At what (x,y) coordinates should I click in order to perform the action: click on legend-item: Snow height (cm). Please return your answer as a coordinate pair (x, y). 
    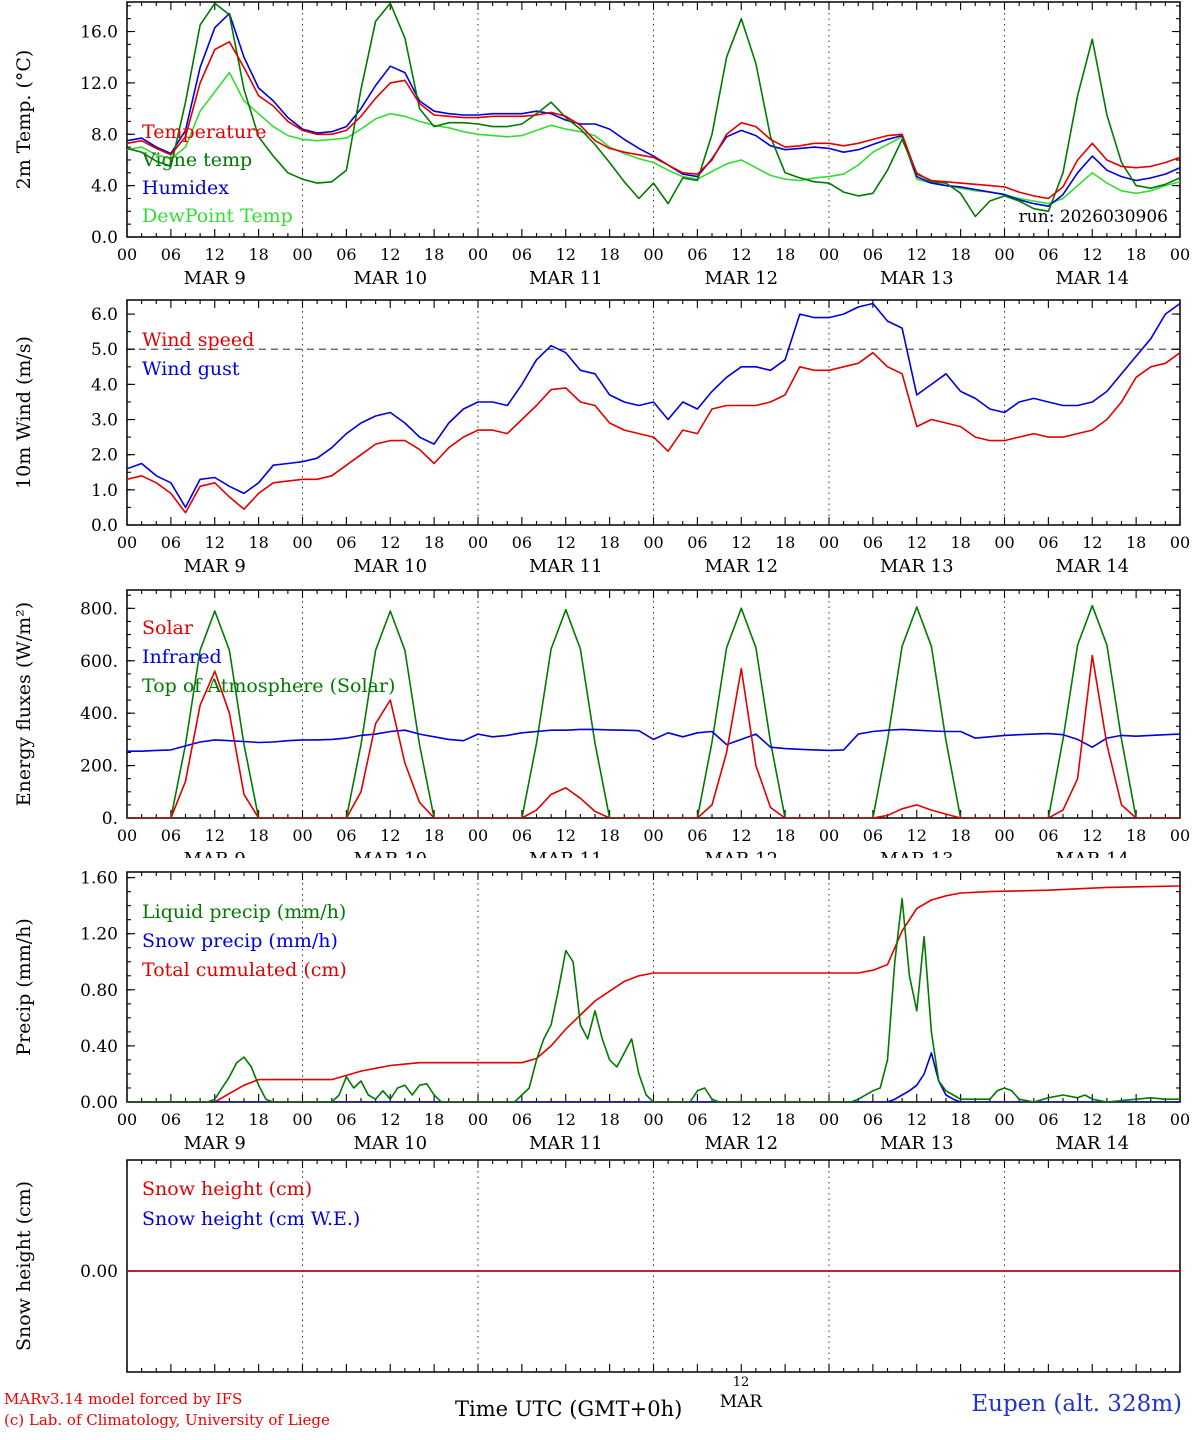
    Looking at the image, I should click on (227, 1189).